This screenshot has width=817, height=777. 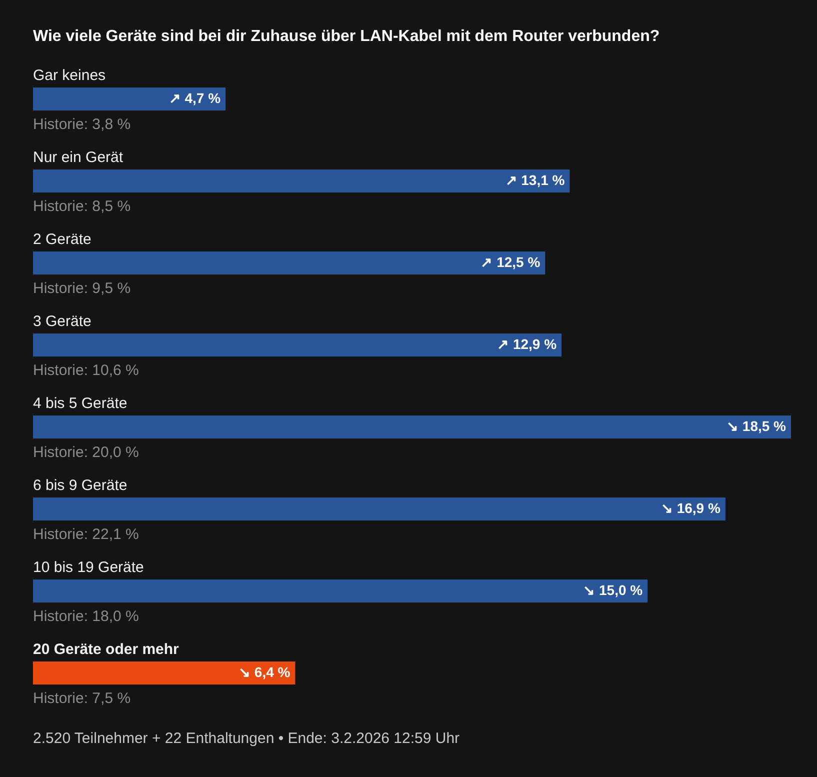 What do you see at coordinates (613, 590) in the screenshot?
I see `data-label: ↘ 15,0 %` at bounding box center [613, 590].